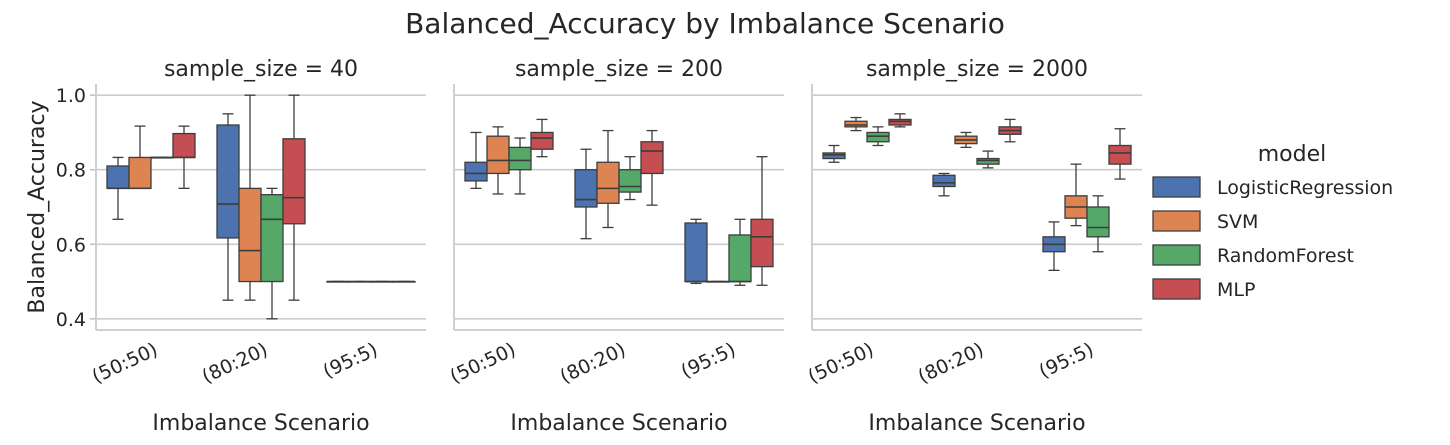  I want to click on chart-title: Balanced_Accuracy by Imbalance Scenario, so click(705, 23).